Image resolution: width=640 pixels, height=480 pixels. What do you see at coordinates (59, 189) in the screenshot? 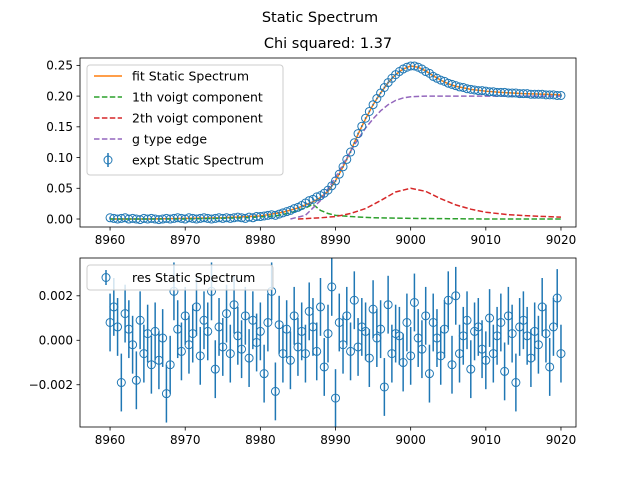
I see `top-ytick-label: 0.05` at bounding box center [59, 189].